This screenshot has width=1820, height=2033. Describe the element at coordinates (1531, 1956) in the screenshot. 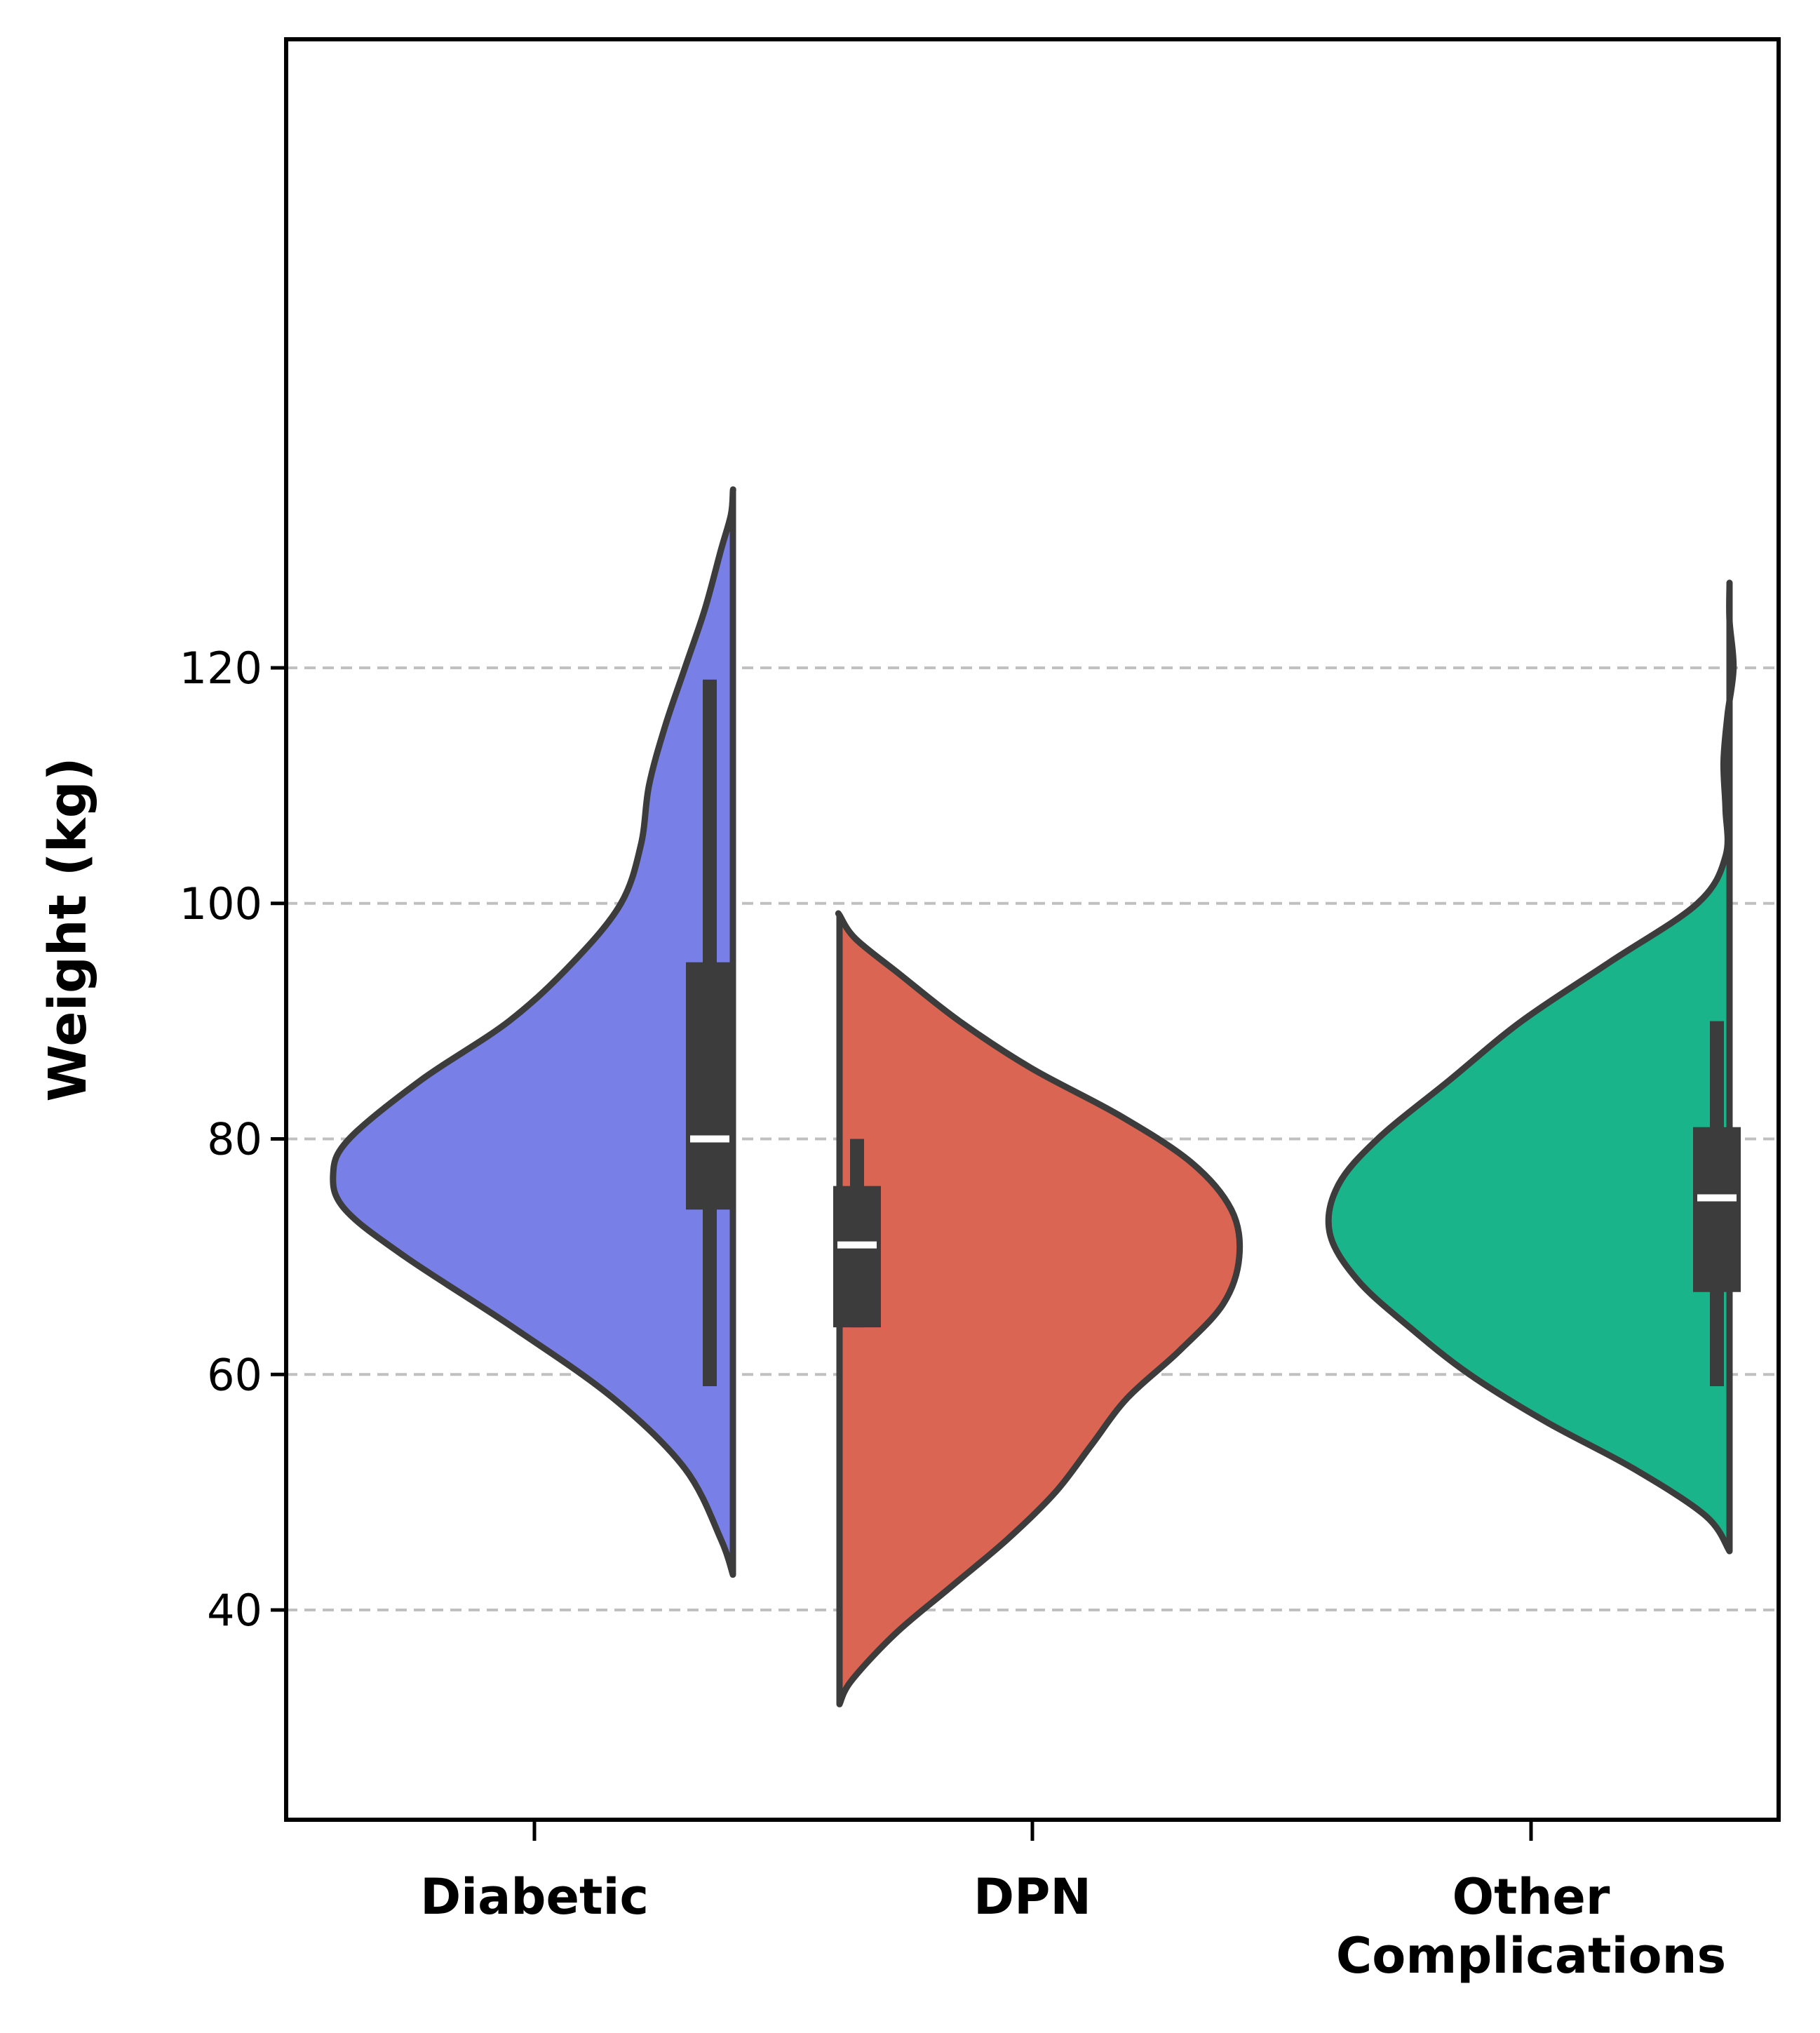

I see `x-tick-label-2-1: Complications` at that location.